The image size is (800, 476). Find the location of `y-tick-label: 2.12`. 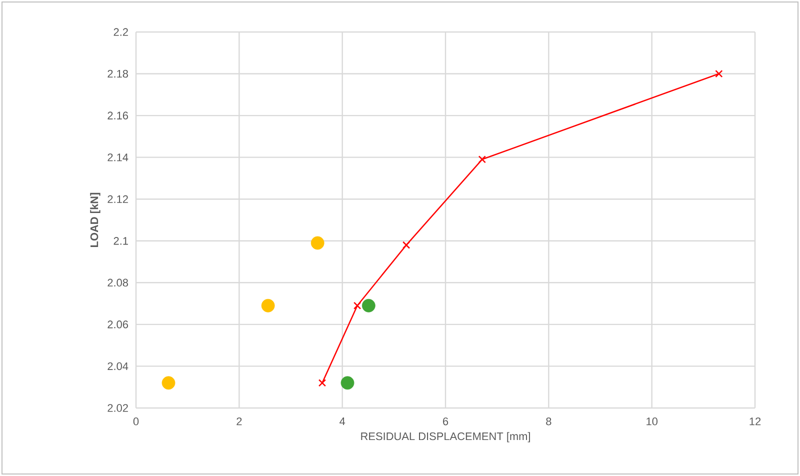

y-tick-label: 2.12 is located at coordinates (118, 199).